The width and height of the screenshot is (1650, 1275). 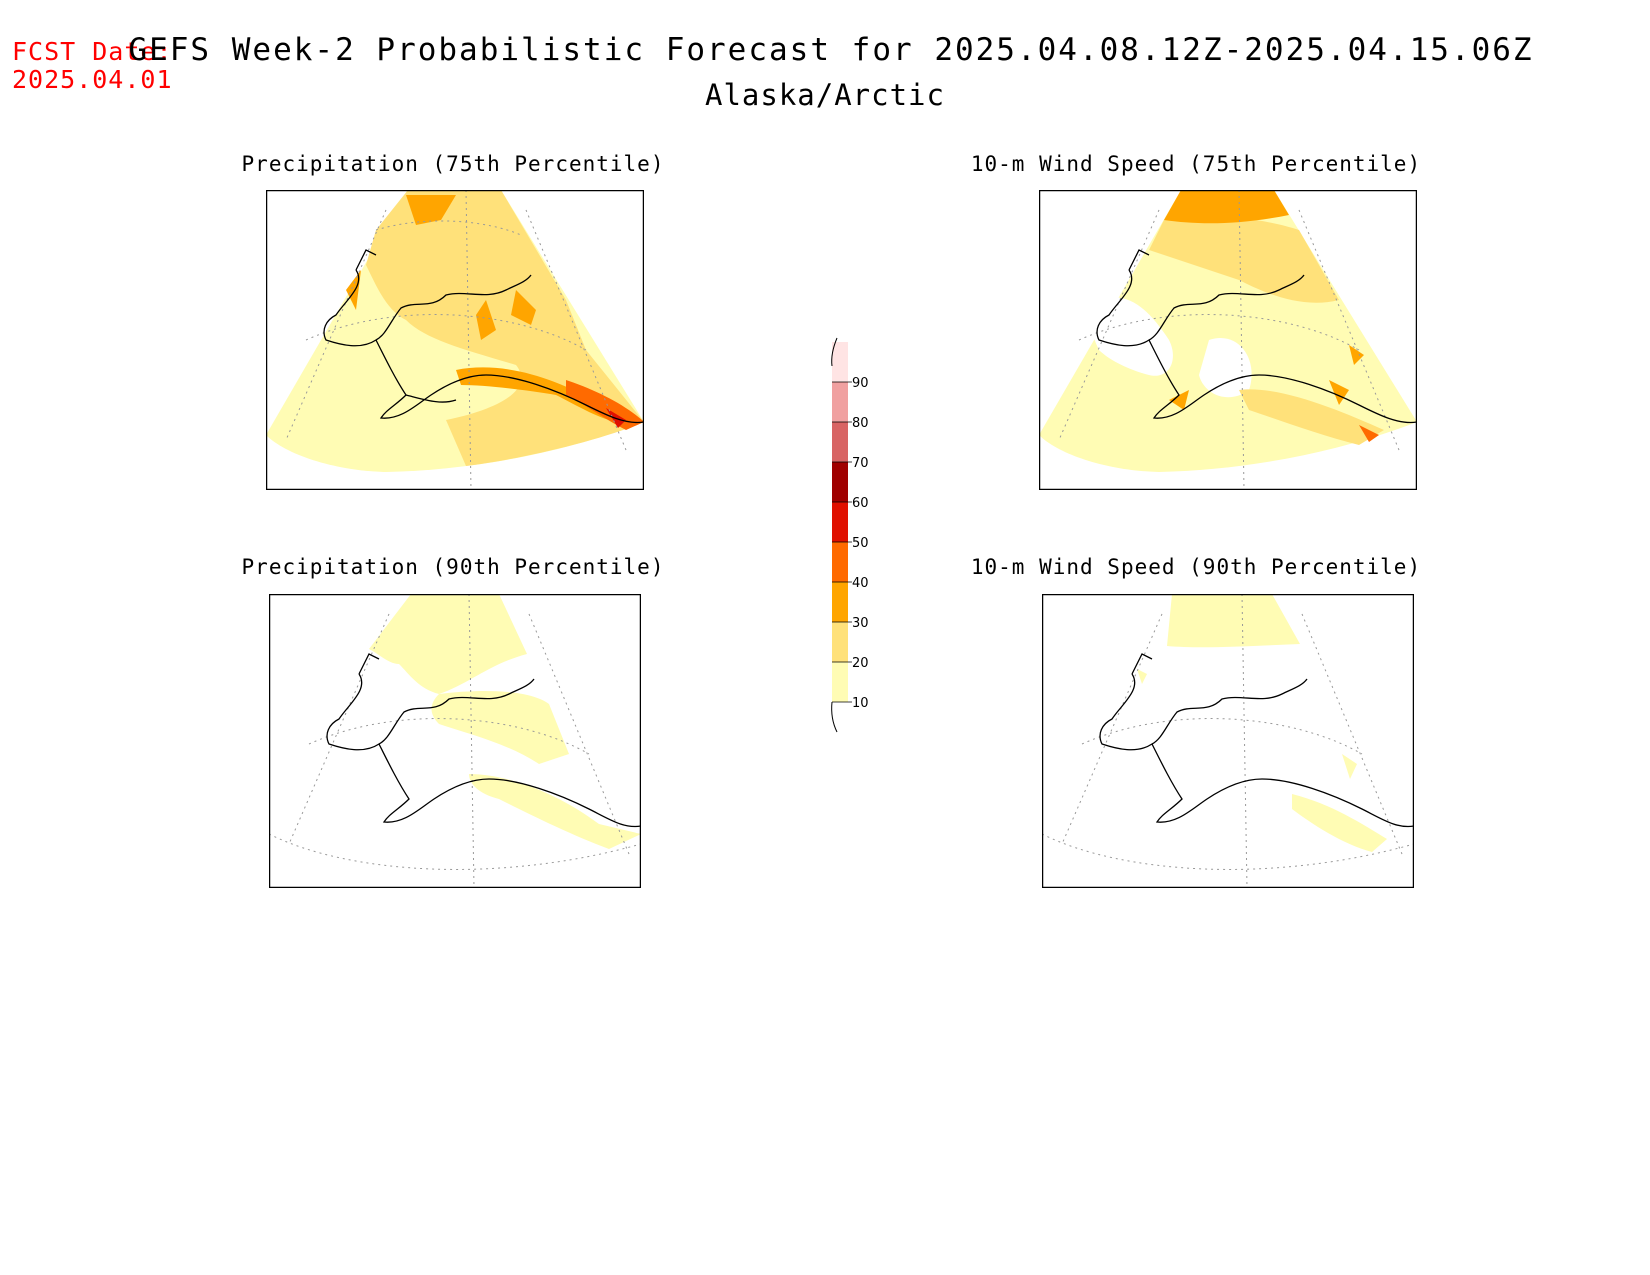 What do you see at coordinates (92, 51) in the screenshot?
I see `forecast-date-label: FCST Date:` at bounding box center [92, 51].